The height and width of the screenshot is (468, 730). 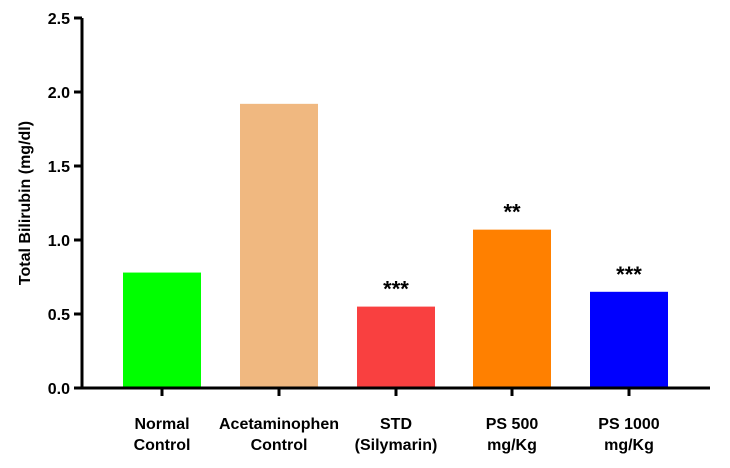 I want to click on x-tick-label: STD, so click(x=396, y=424).